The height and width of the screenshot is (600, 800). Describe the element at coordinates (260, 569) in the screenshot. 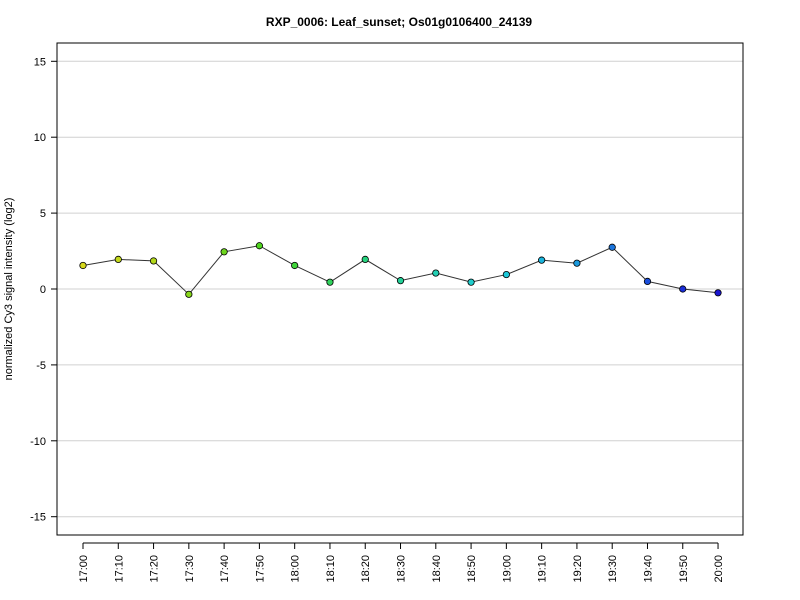

I see `x-tick-label: 17:50` at that location.